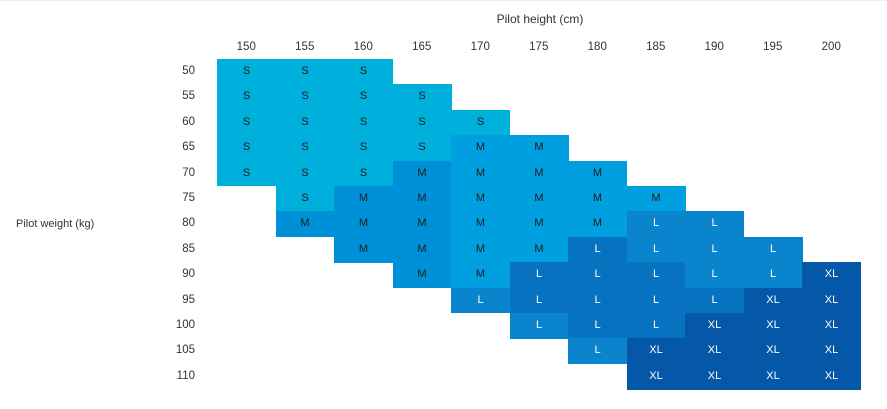  I want to click on x-tick-label: 175, so click(539, 47).